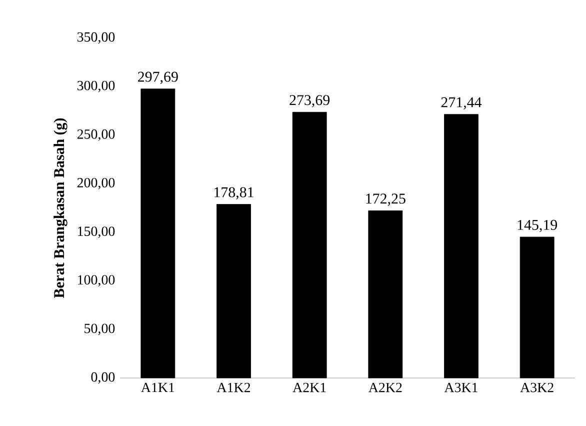  Describe the element at coordinates (234, 193) in the screenshot. I see `data-label: 178,81` at that location.